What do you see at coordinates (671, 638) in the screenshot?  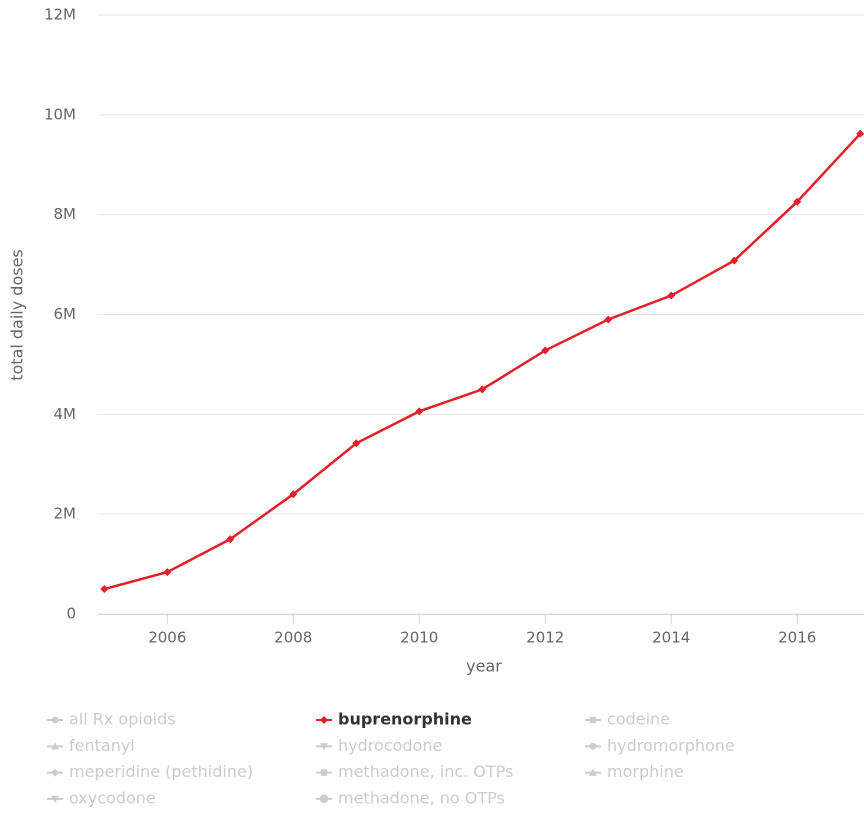 I see `x-tick-label: 2014` at bounding box center [671, 638].